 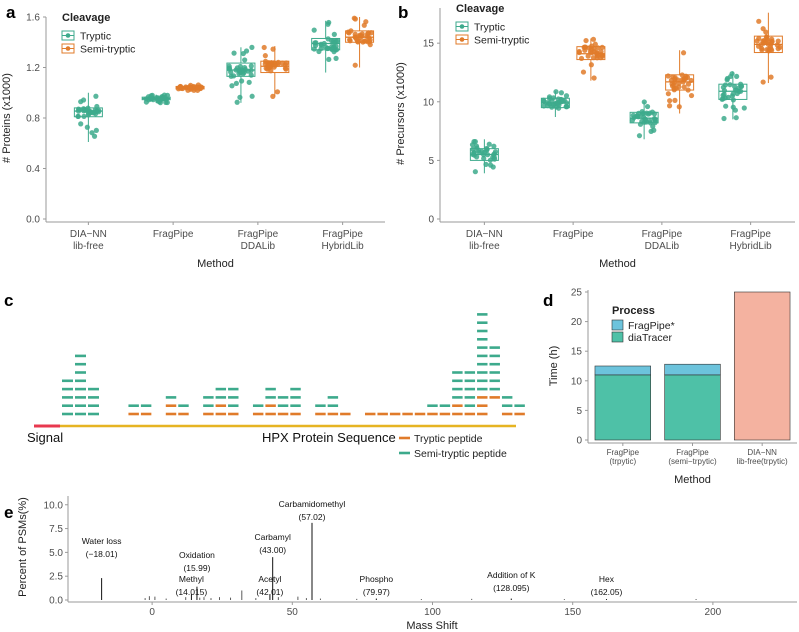 What do you see at coordinates (33, 169) in the screenshot?
I see `y-tick-label: 0.4` at bounding box center [33, 169].